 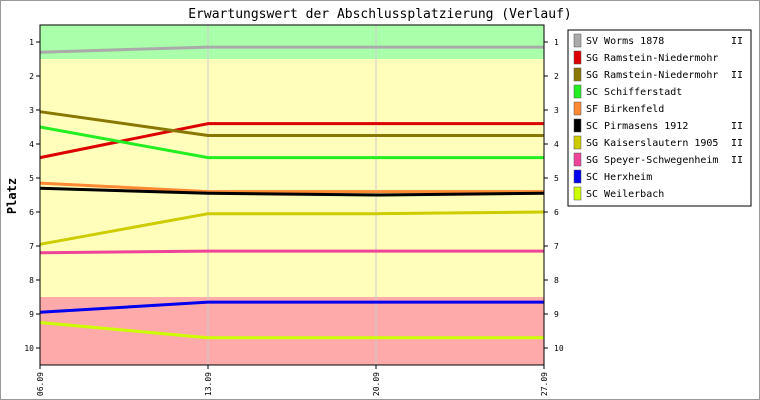 What do you see at coordinates (31, 42) in the screenshot?
I see `y-tick-label-left: 1` at bounding box center [31, 42].